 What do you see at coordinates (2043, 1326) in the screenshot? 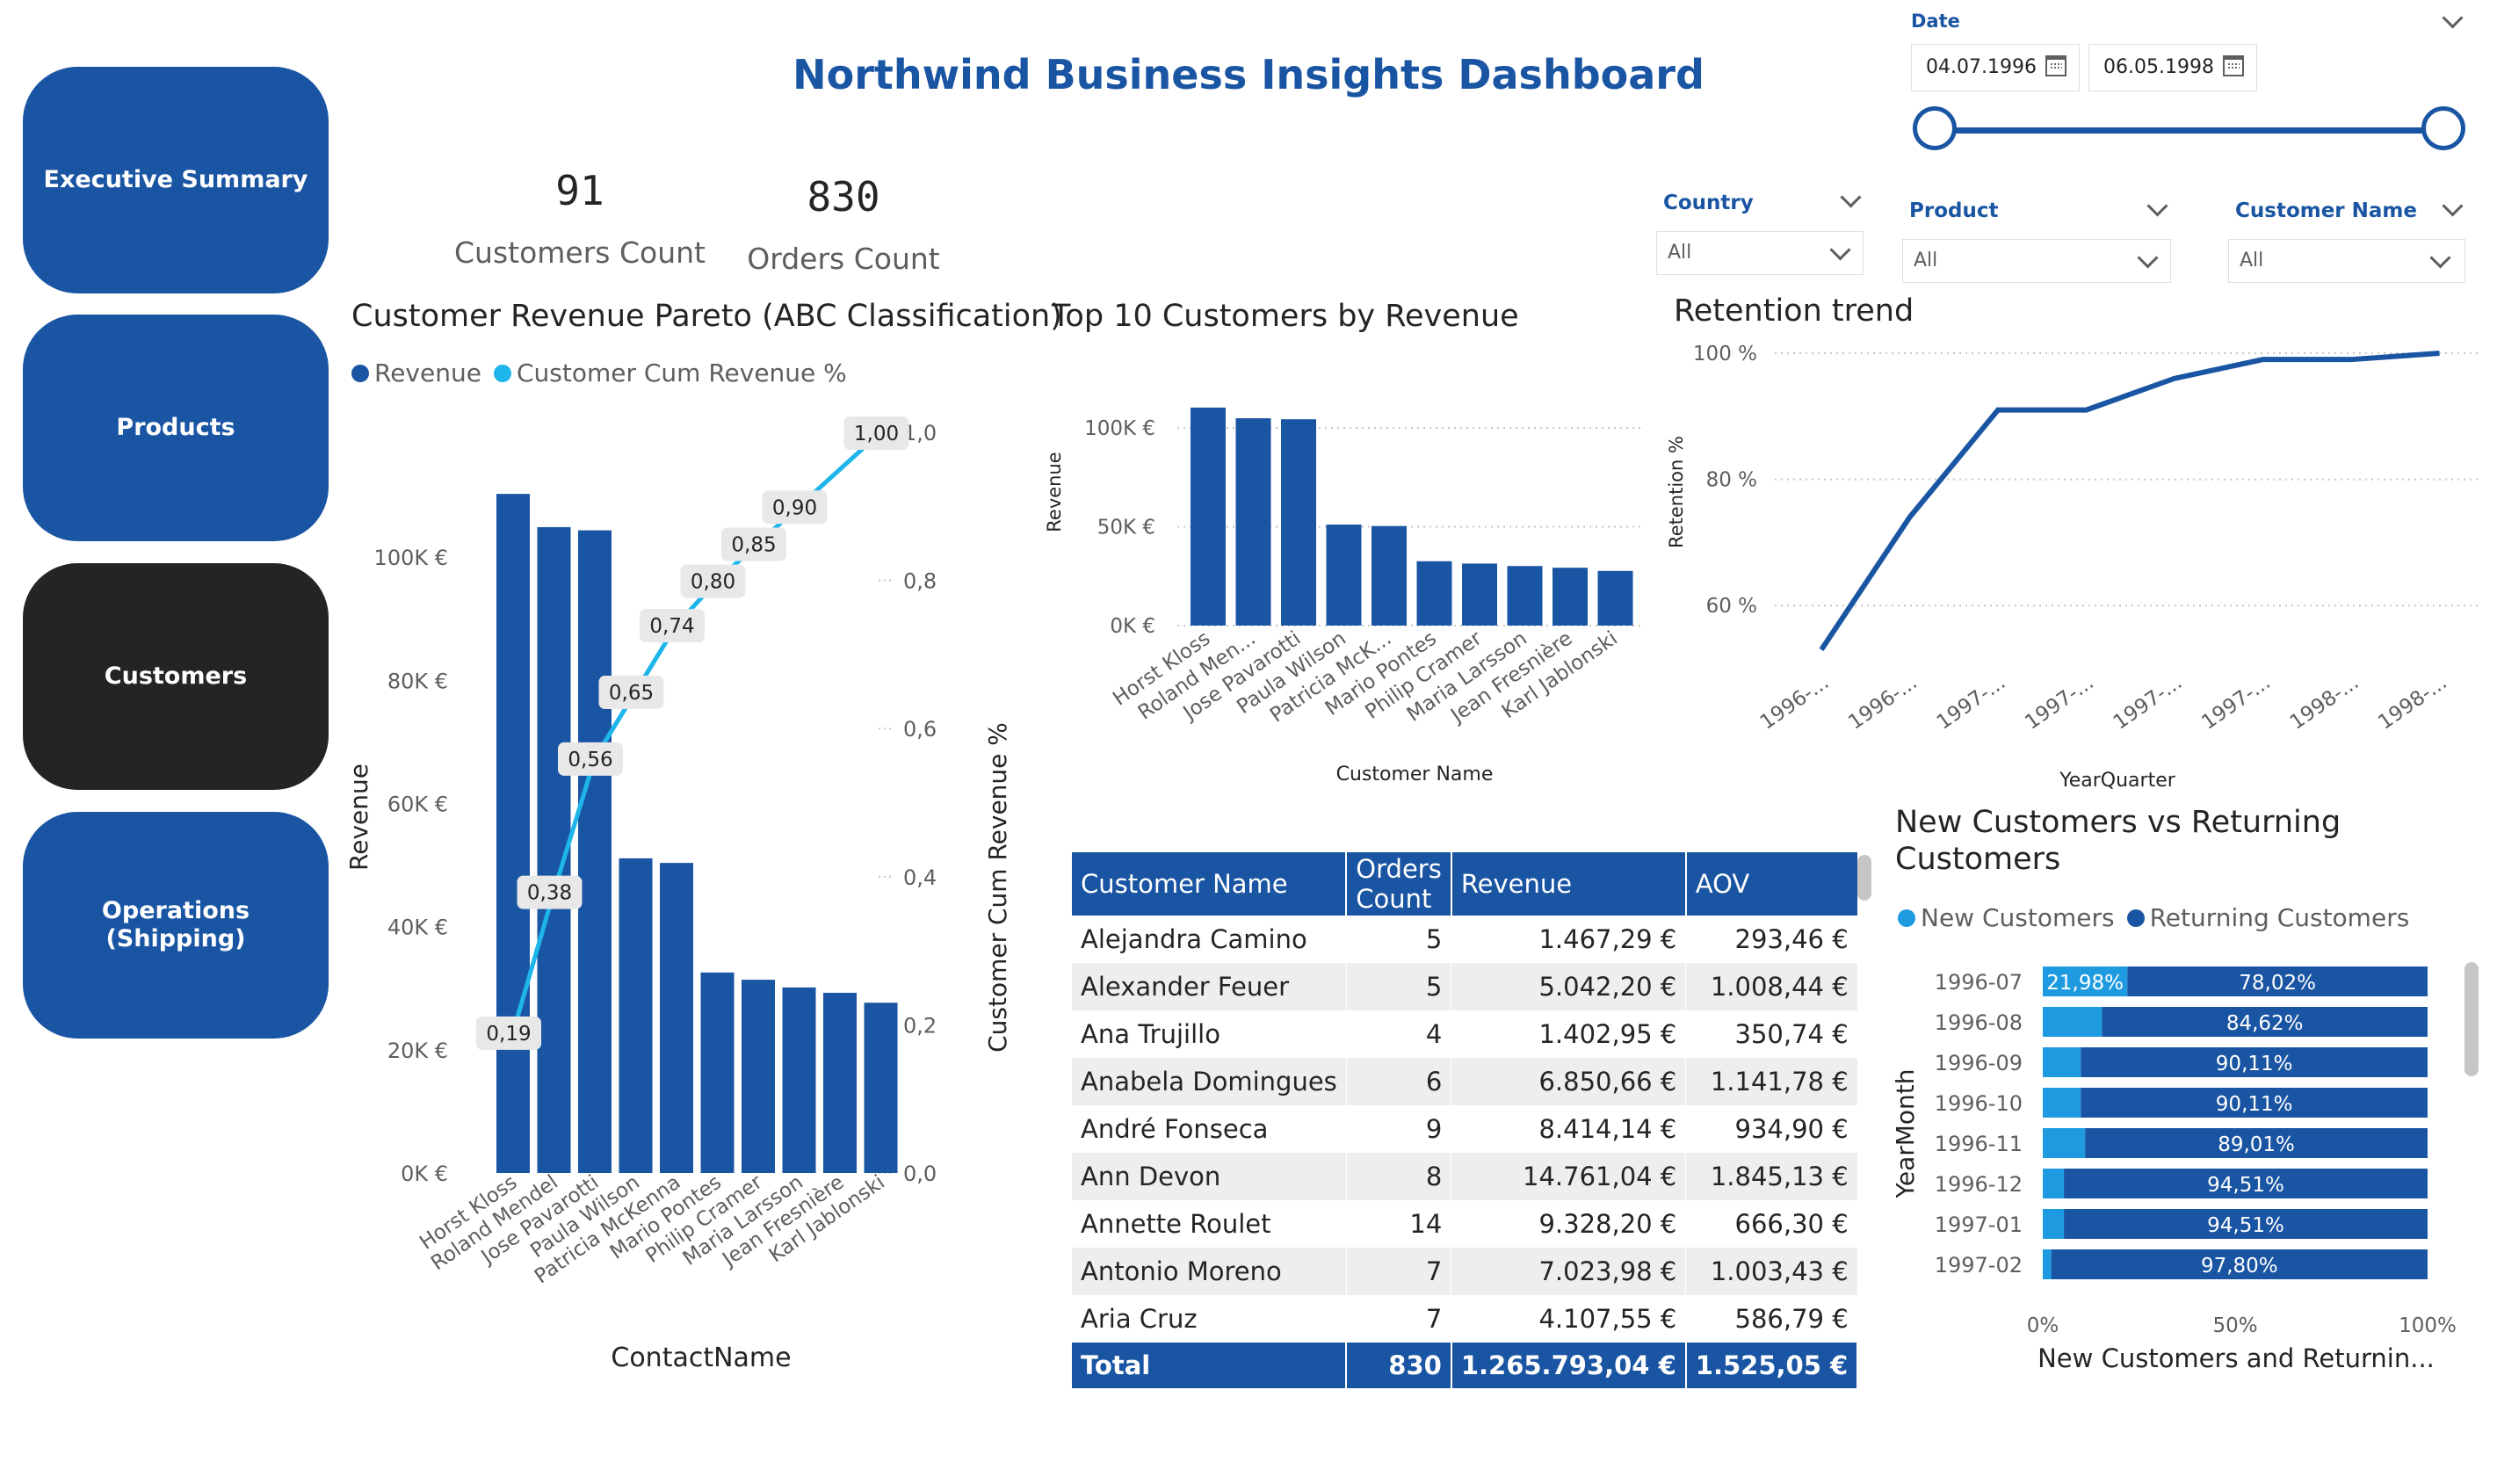
I see `x-tick-label: 0%` at bounding box center [2043, 1326].